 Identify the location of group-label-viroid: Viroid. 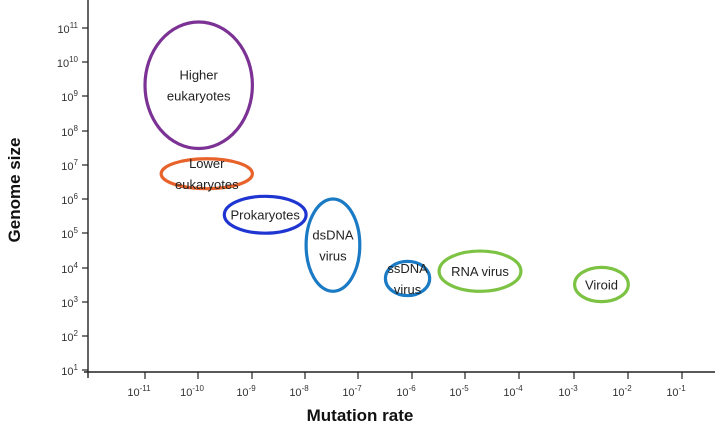
(601, 285).